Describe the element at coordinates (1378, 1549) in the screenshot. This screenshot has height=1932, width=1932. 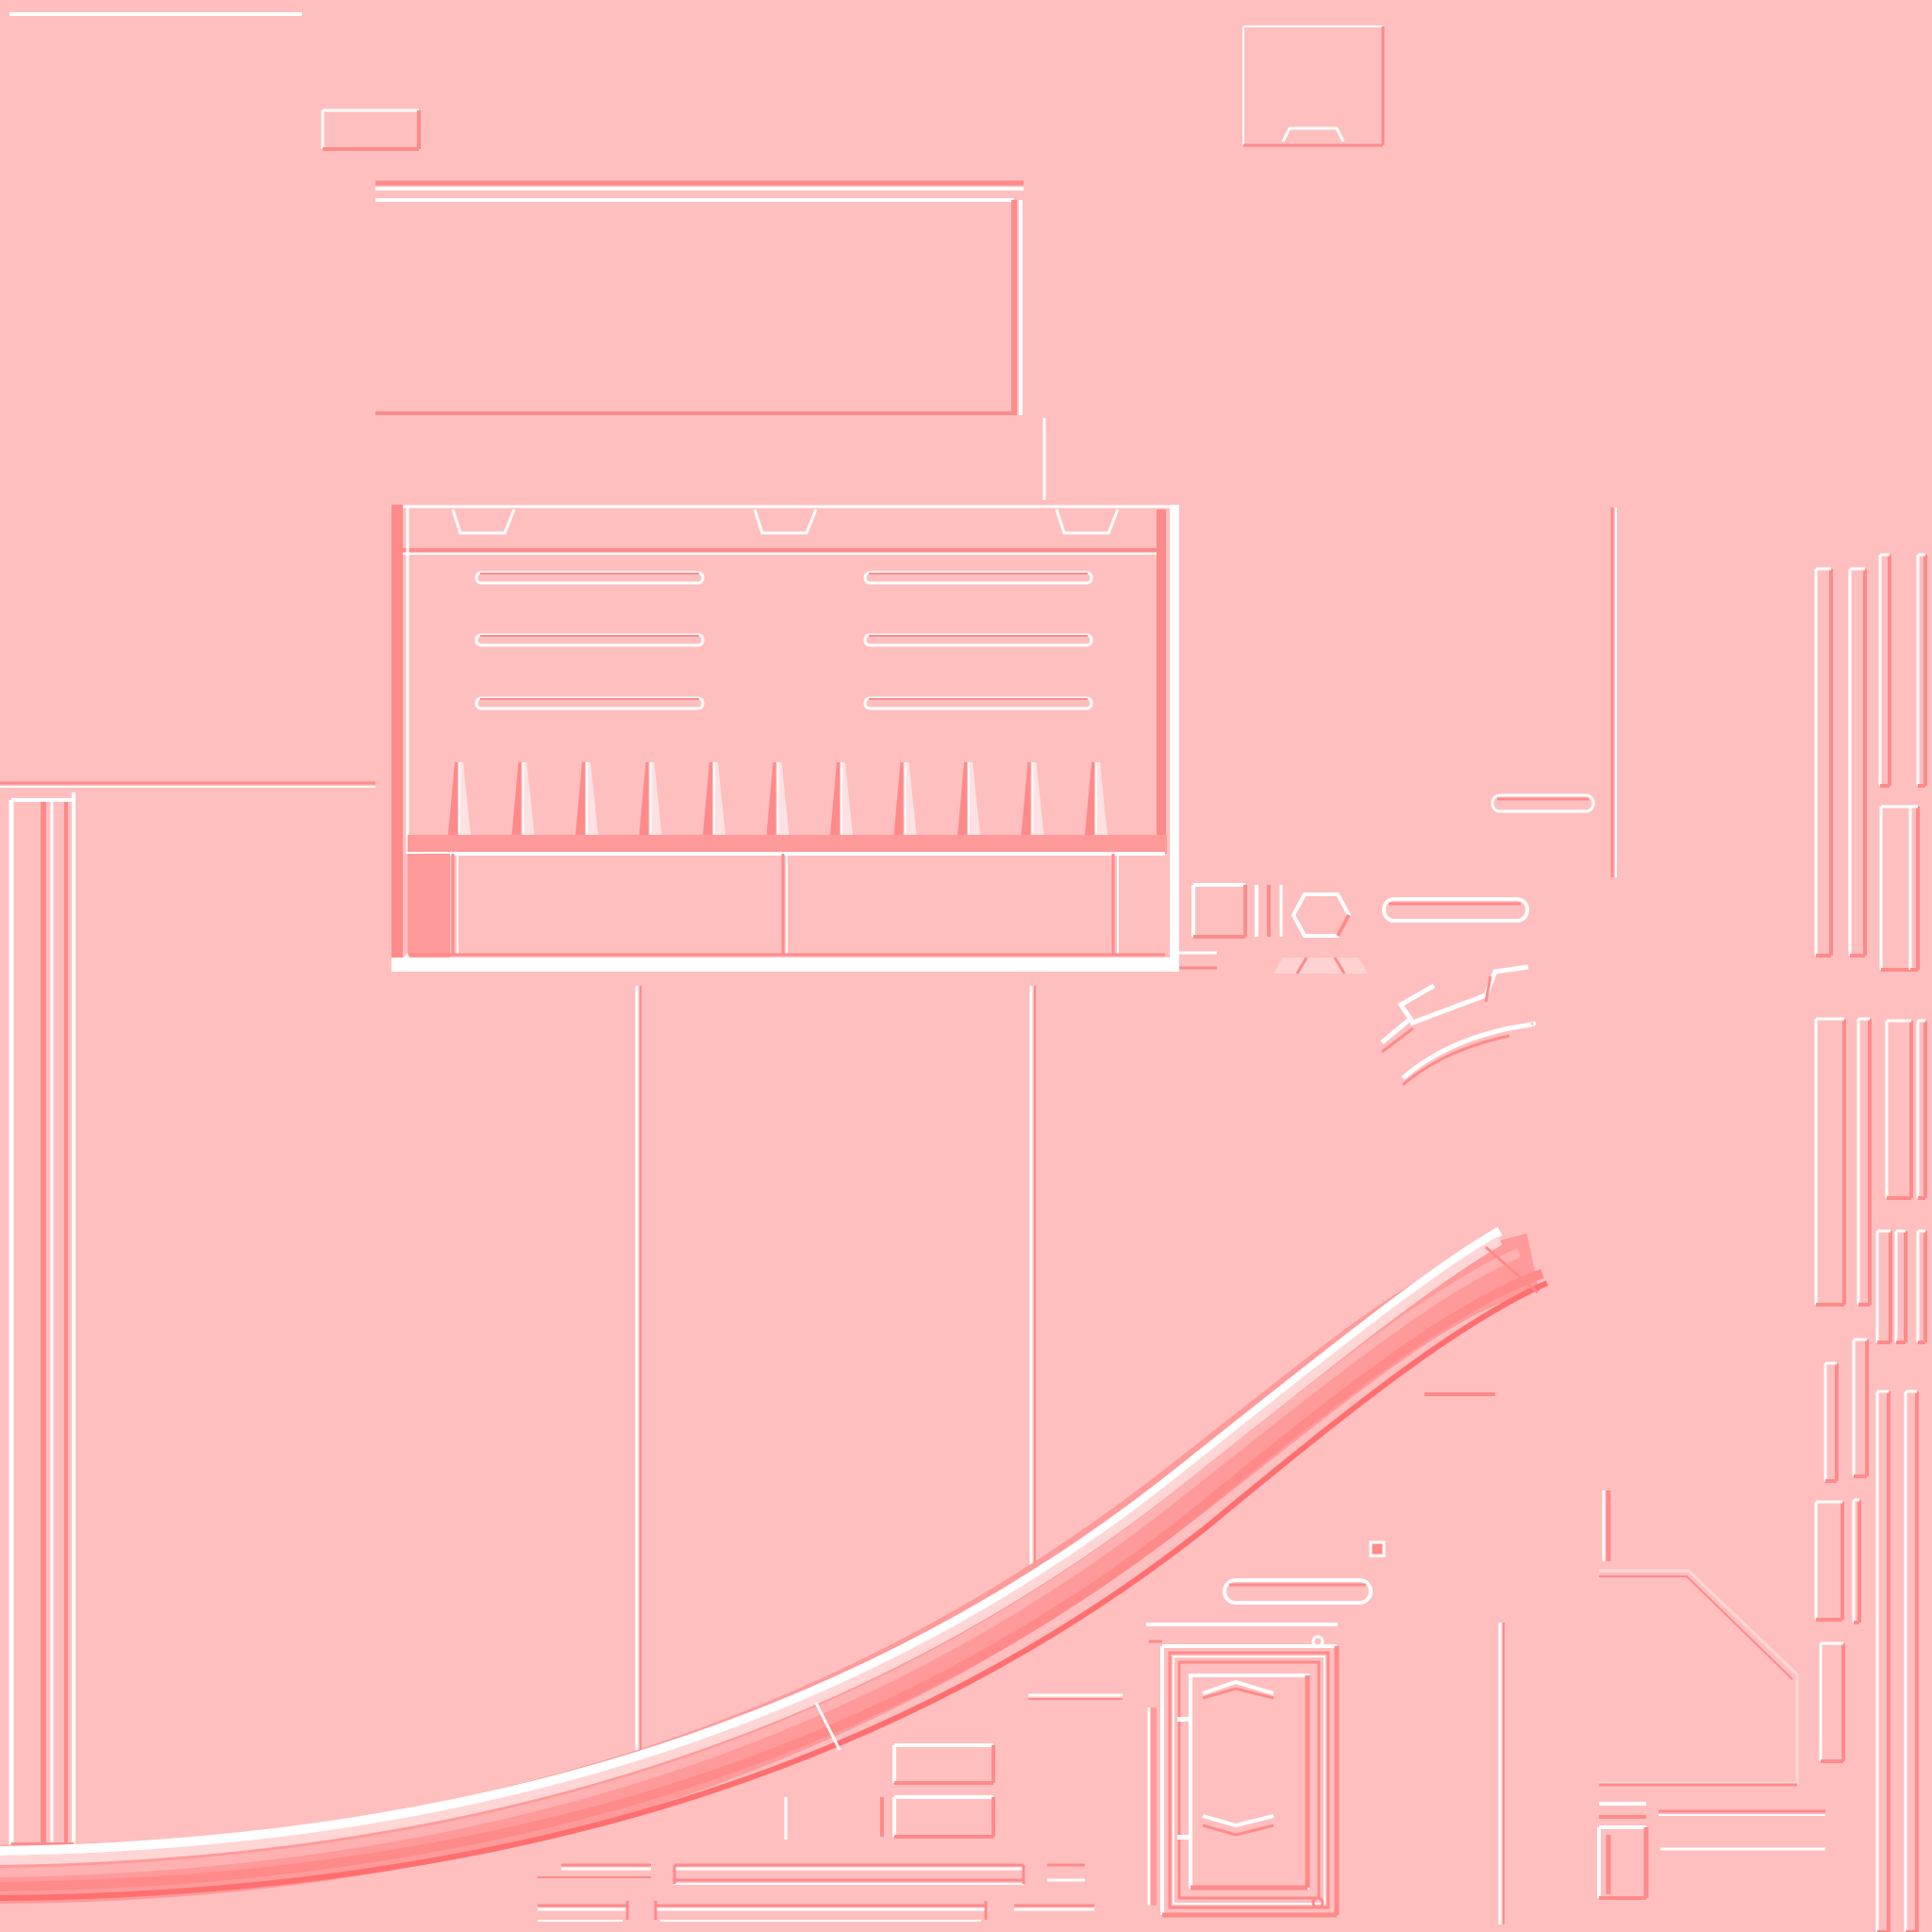
I see `small-square` at that location.